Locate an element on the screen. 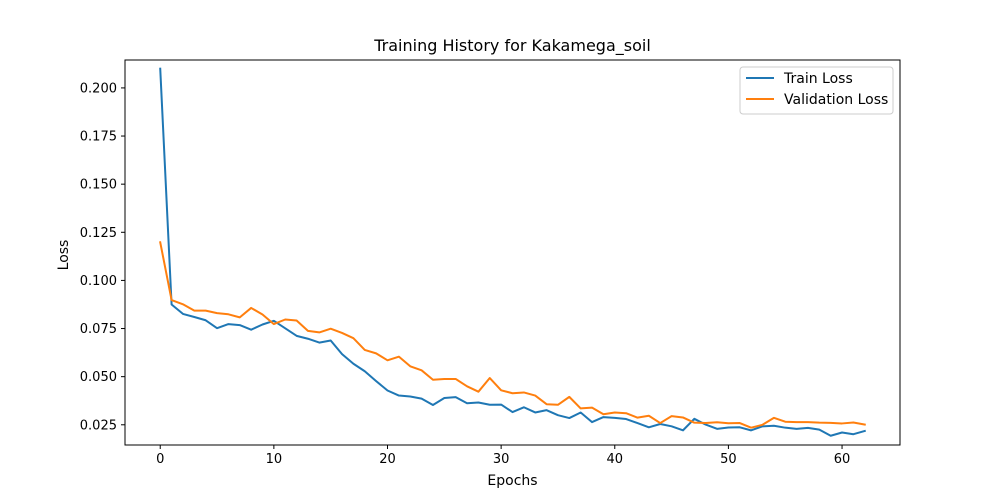  x-axis-label: Epochs is located at coordinates (512, 481).